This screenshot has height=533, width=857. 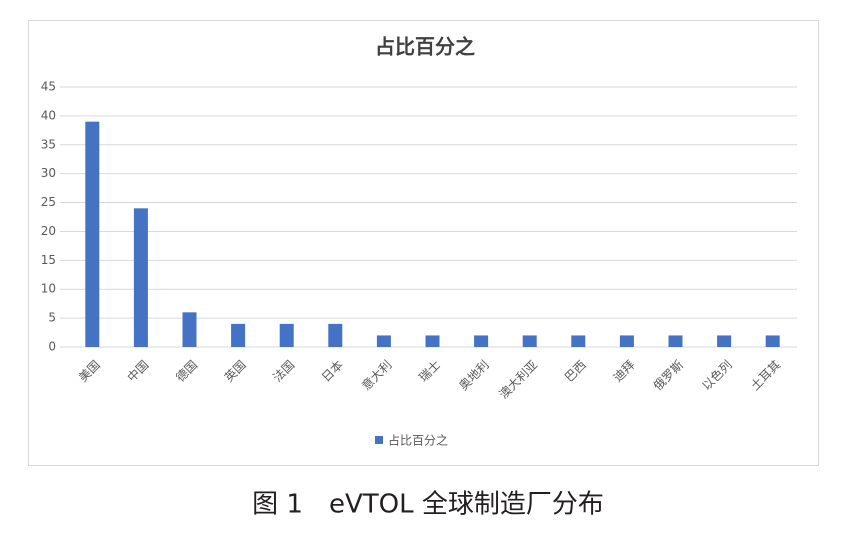 What do you see at coordinates (428, 505) in the screenshot?
I see `figure-caption: 图 1 eVTOL 全球制造厂分布` at bounding box center [428, 505].